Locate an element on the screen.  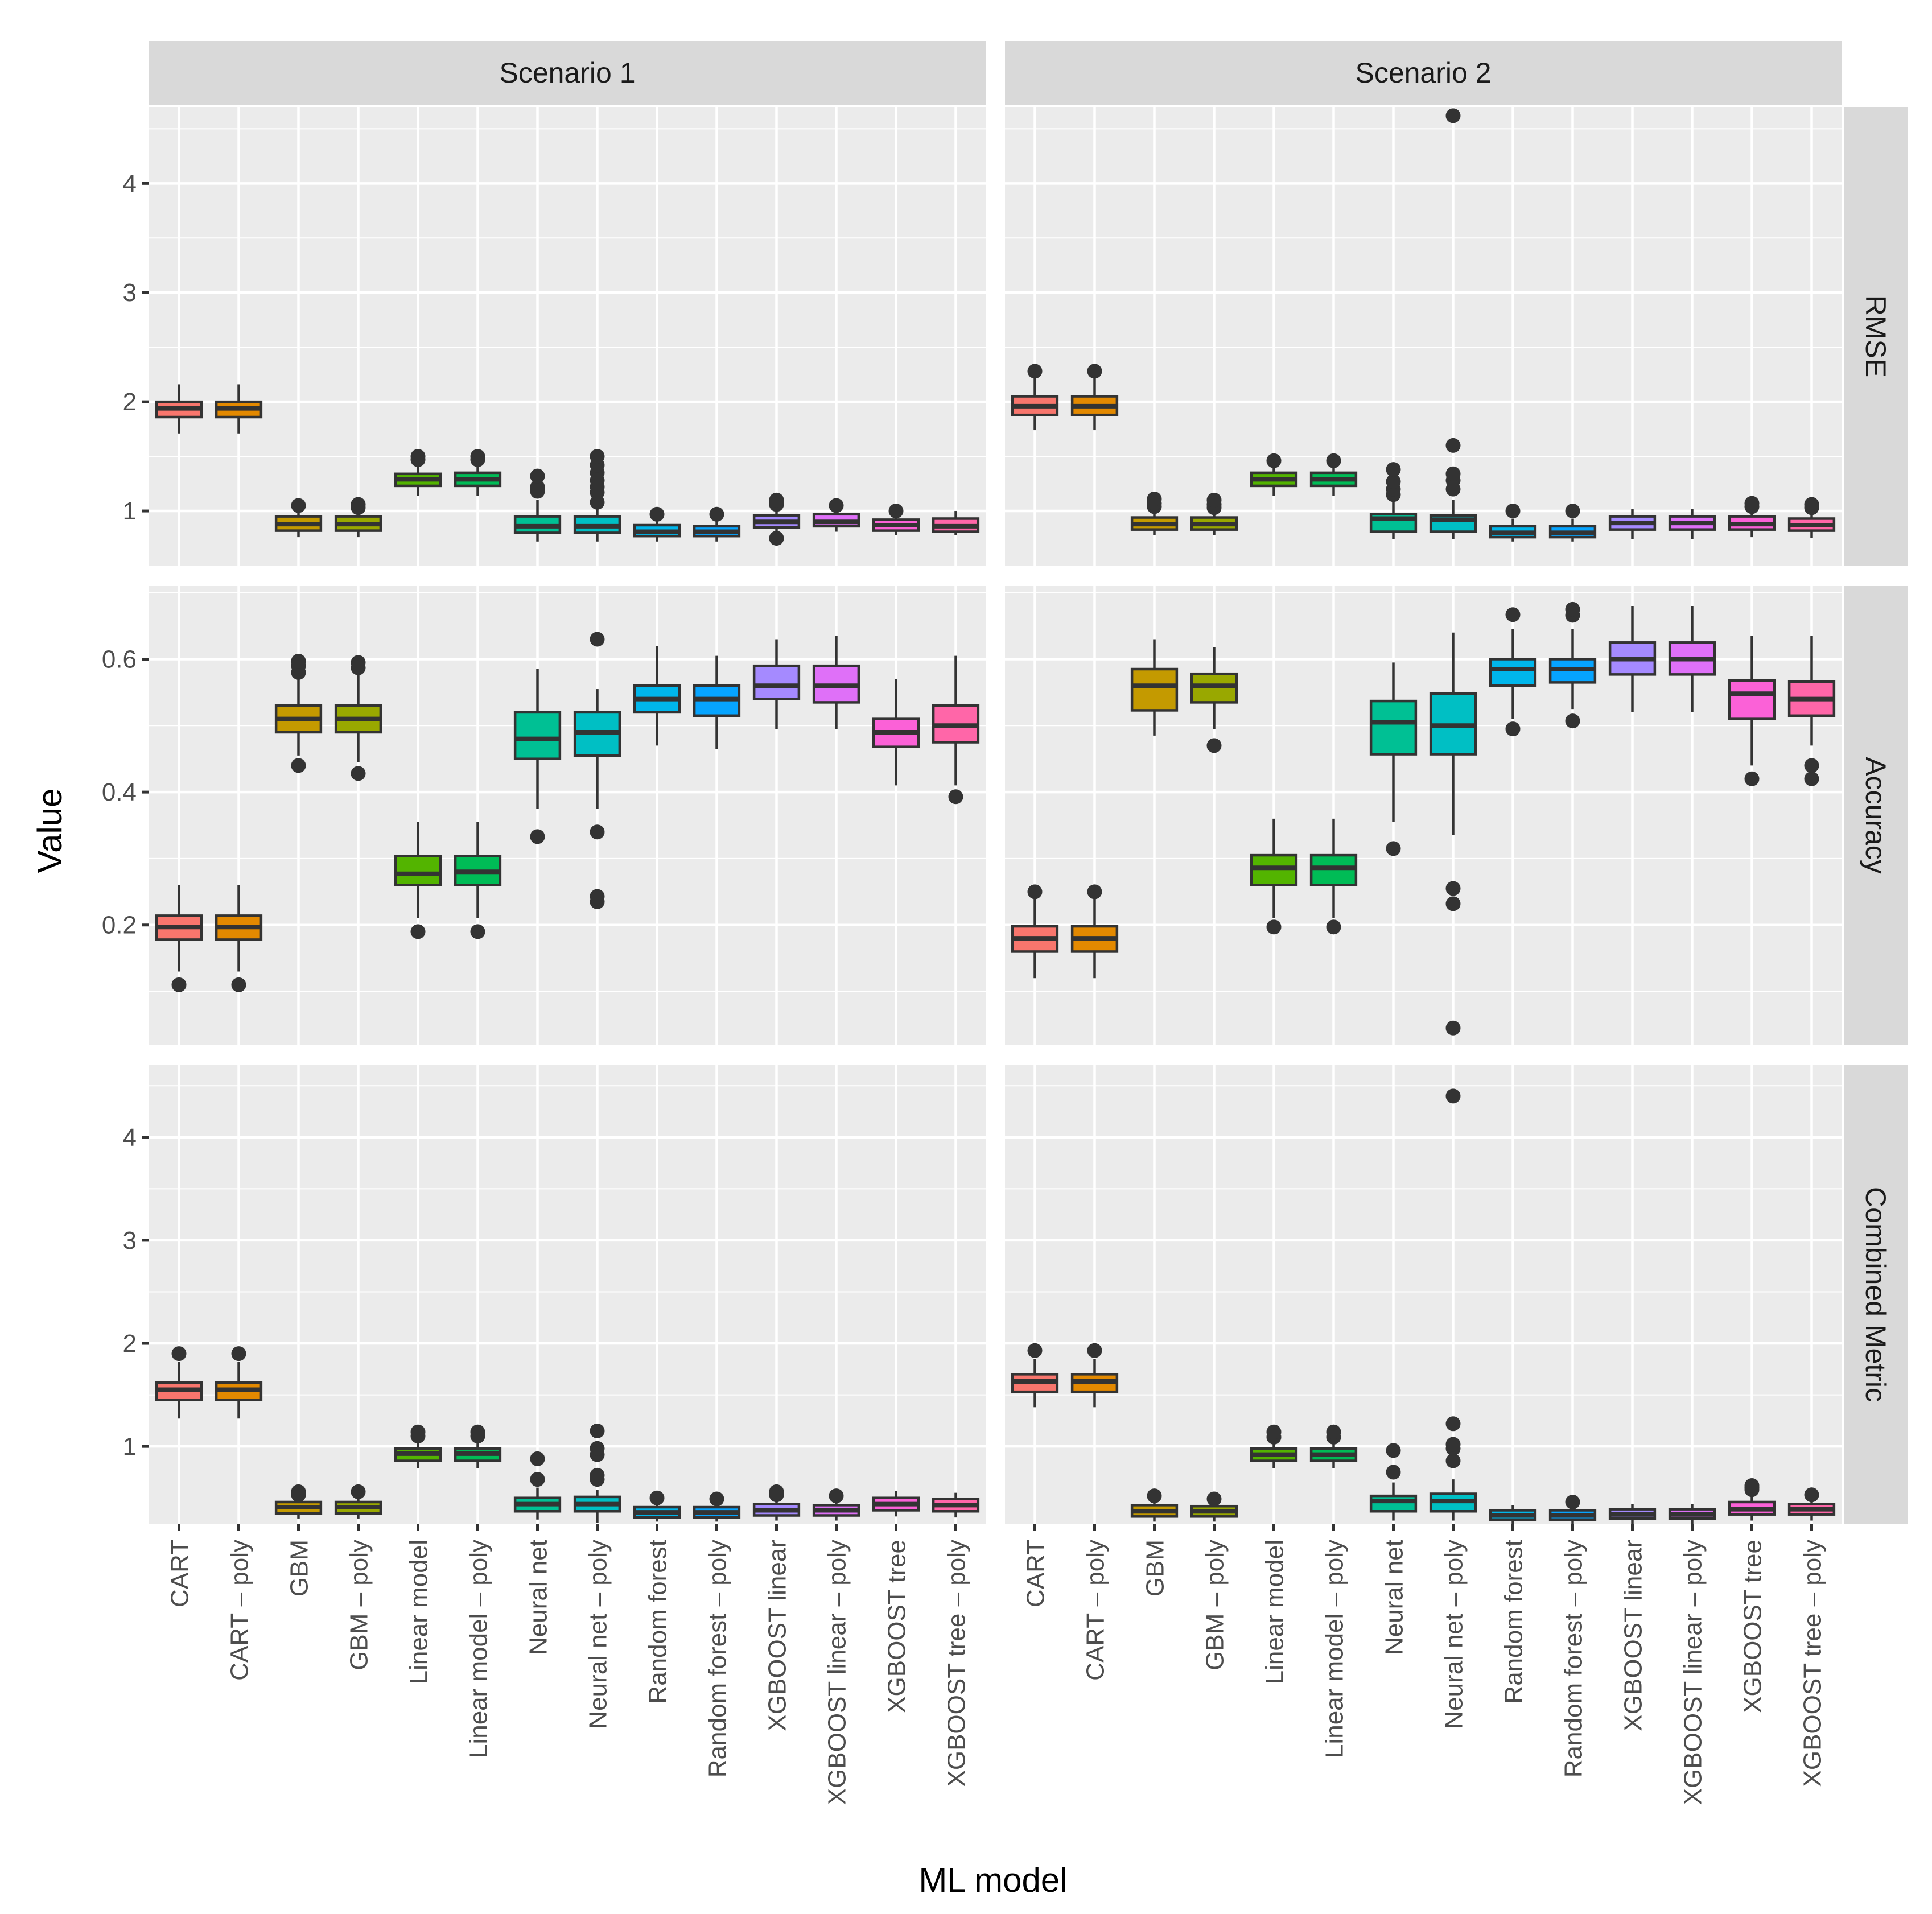
facet-strip-scenario-2: Scenario 2 is located at coordinates (1423, 73).